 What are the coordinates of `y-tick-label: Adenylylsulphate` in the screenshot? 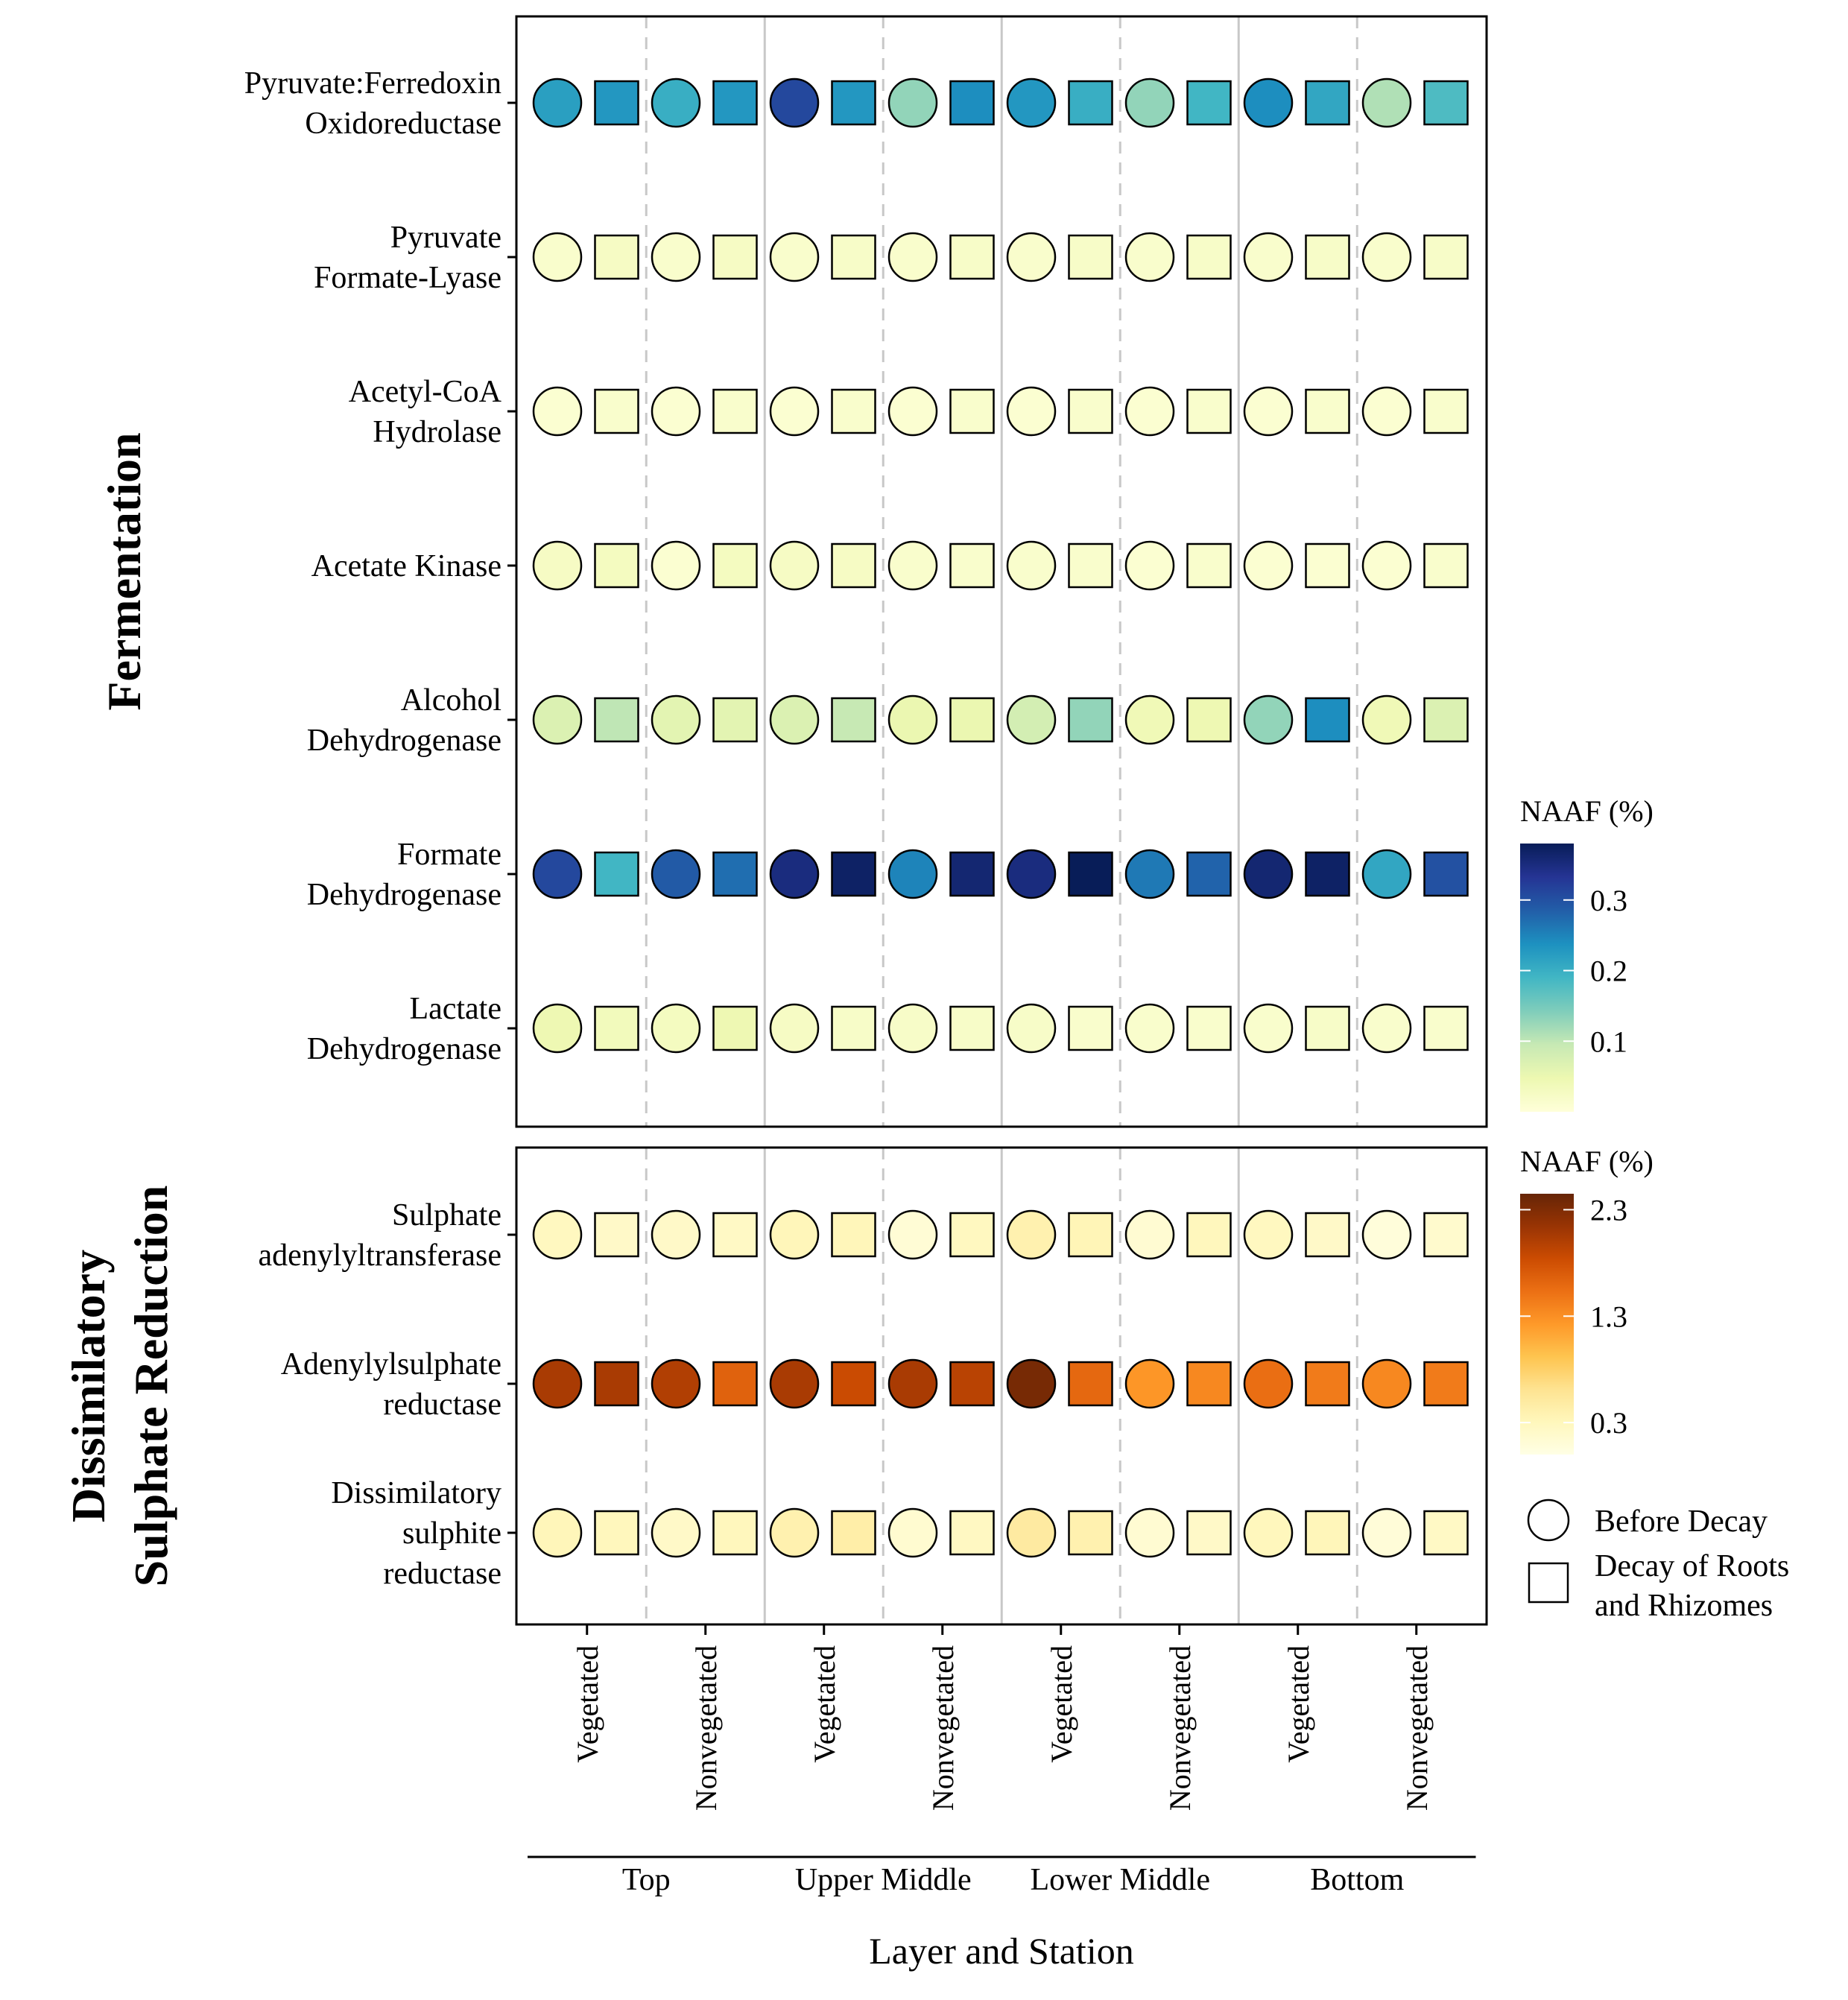 It's located at (391, 1364).